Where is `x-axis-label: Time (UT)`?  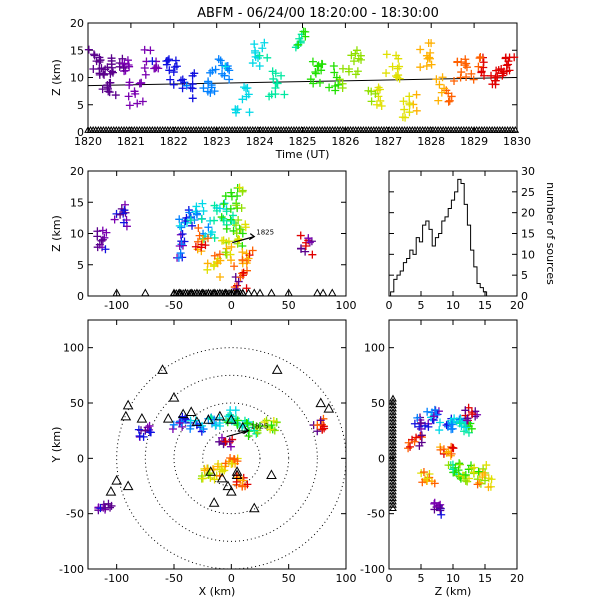
x-axis-label: Time (UT) is located at coordinates (302, 154).